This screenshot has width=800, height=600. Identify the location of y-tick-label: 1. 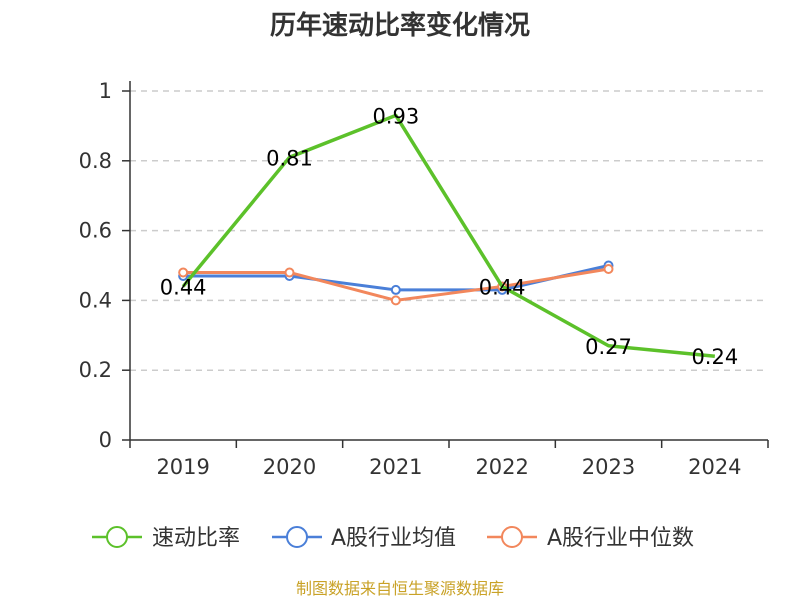
(105, 91).